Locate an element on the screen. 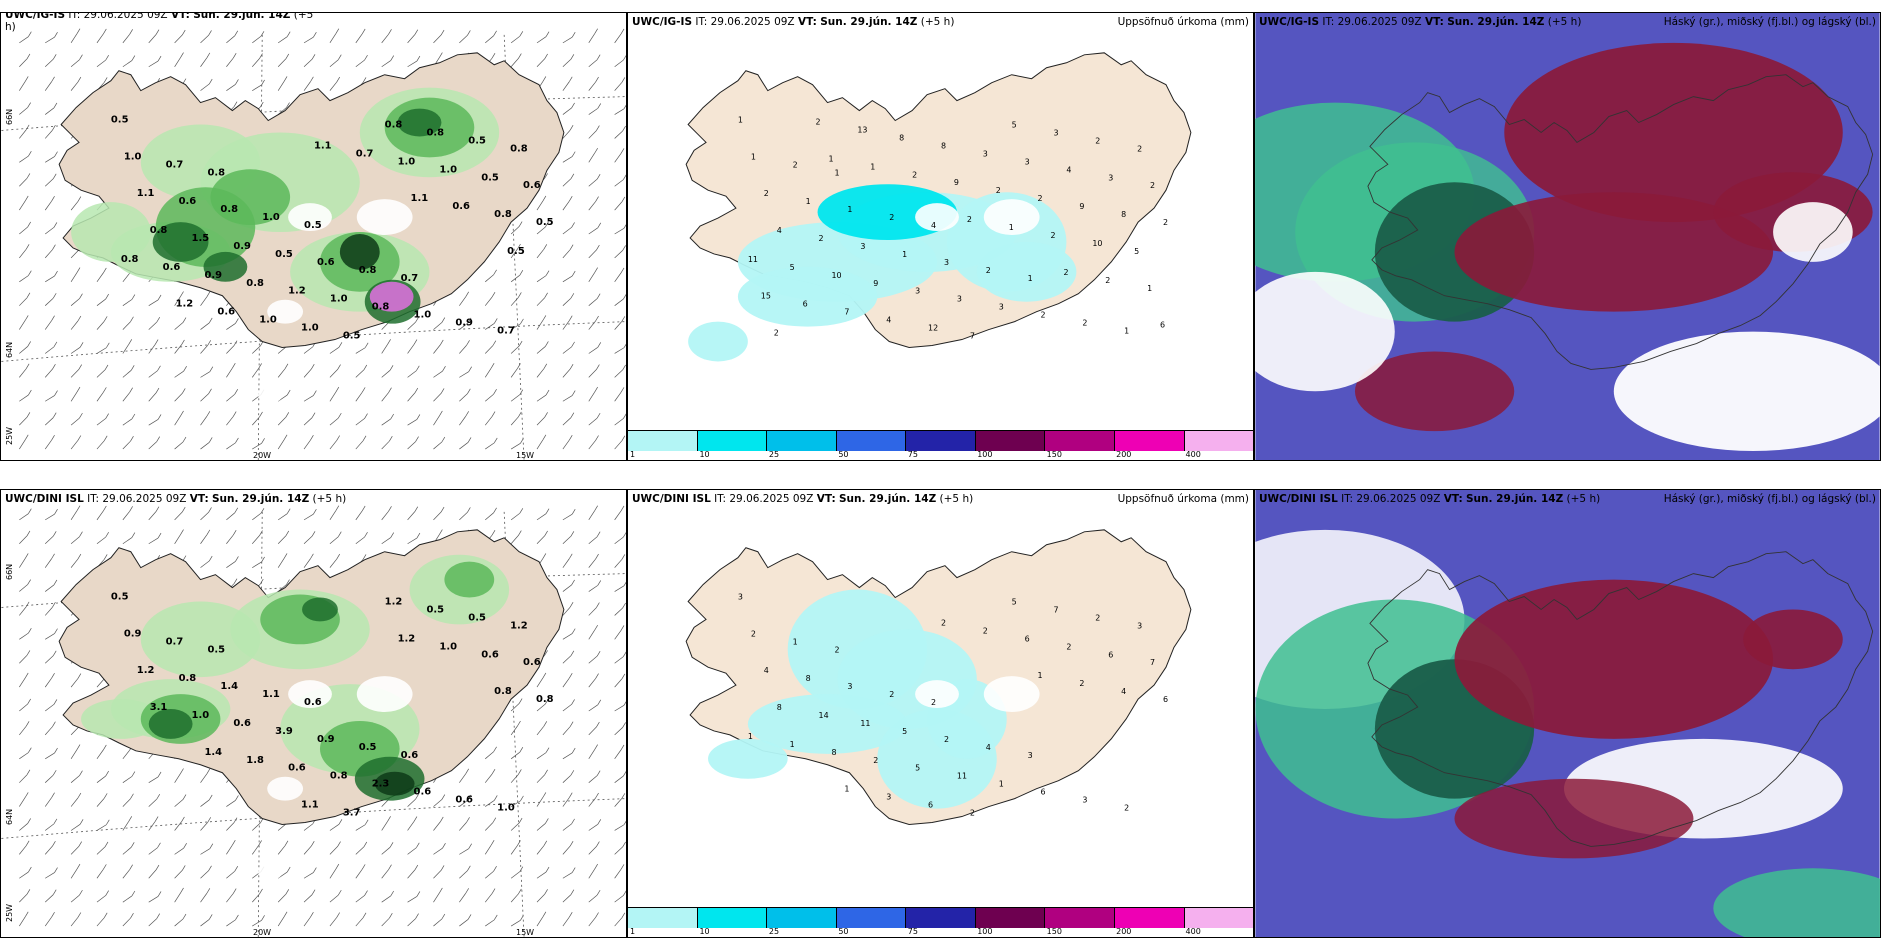 This screenshot has width=1900, height=950. value-label: 3.7 is located at coordinates (352, 813).